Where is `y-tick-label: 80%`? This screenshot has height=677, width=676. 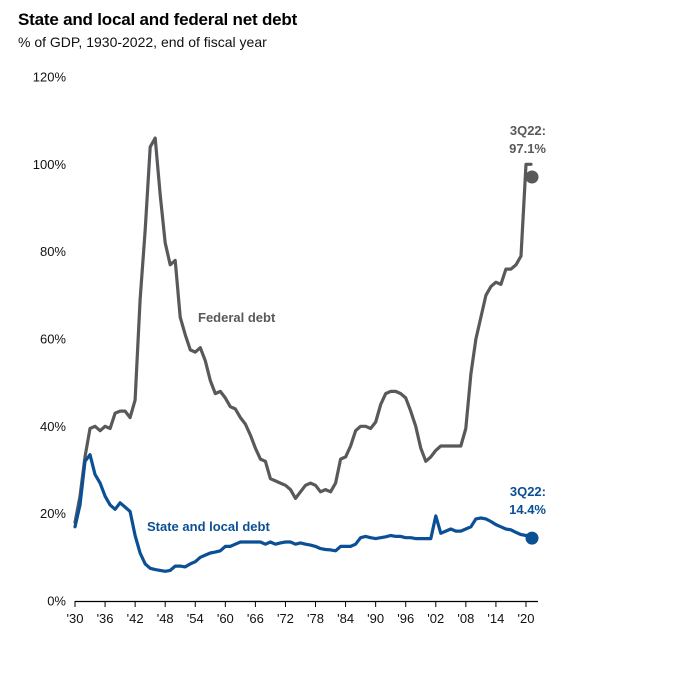
y-tick-label: 80% is located at coordinates (53, 251).